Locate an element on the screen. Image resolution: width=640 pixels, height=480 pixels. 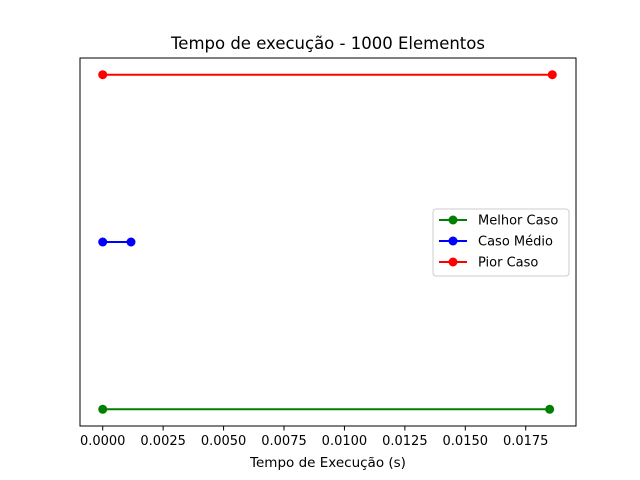
legend-box is located at coordinates (501, 242).